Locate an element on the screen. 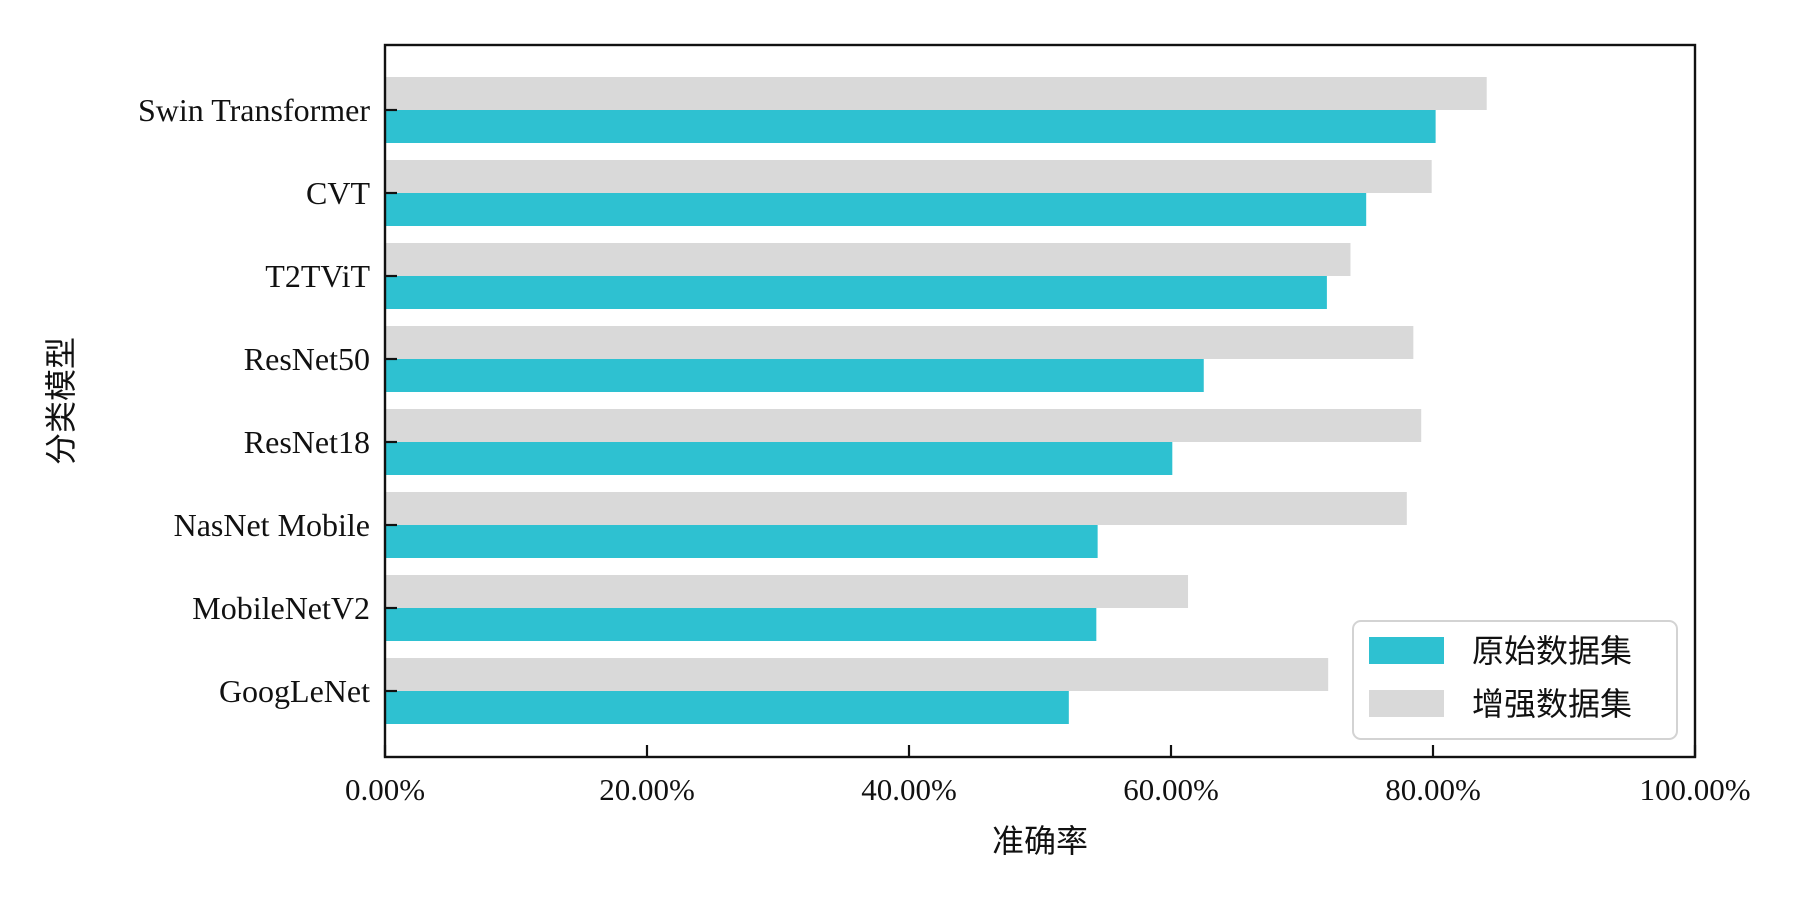 This screenshot has height=905, width=1800. bar-enhanced-cvt is located at coordinates (908, 176).